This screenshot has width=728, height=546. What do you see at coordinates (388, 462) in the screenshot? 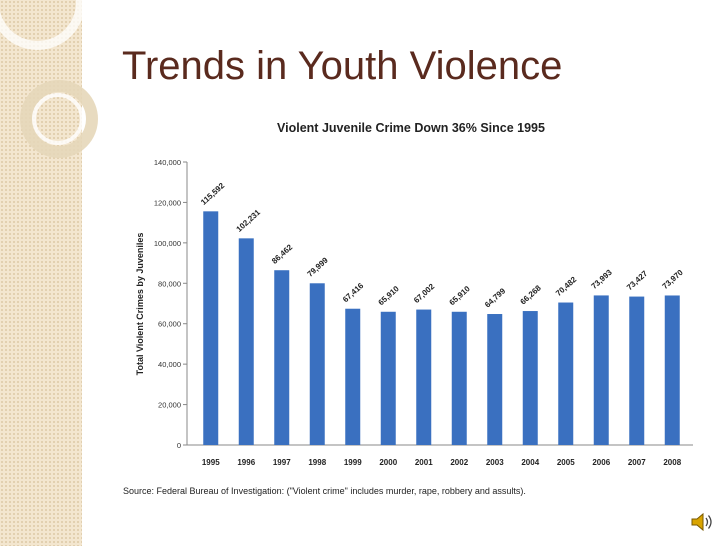
I see `x-tick-label: 2000` at bounding box center [388, 462].